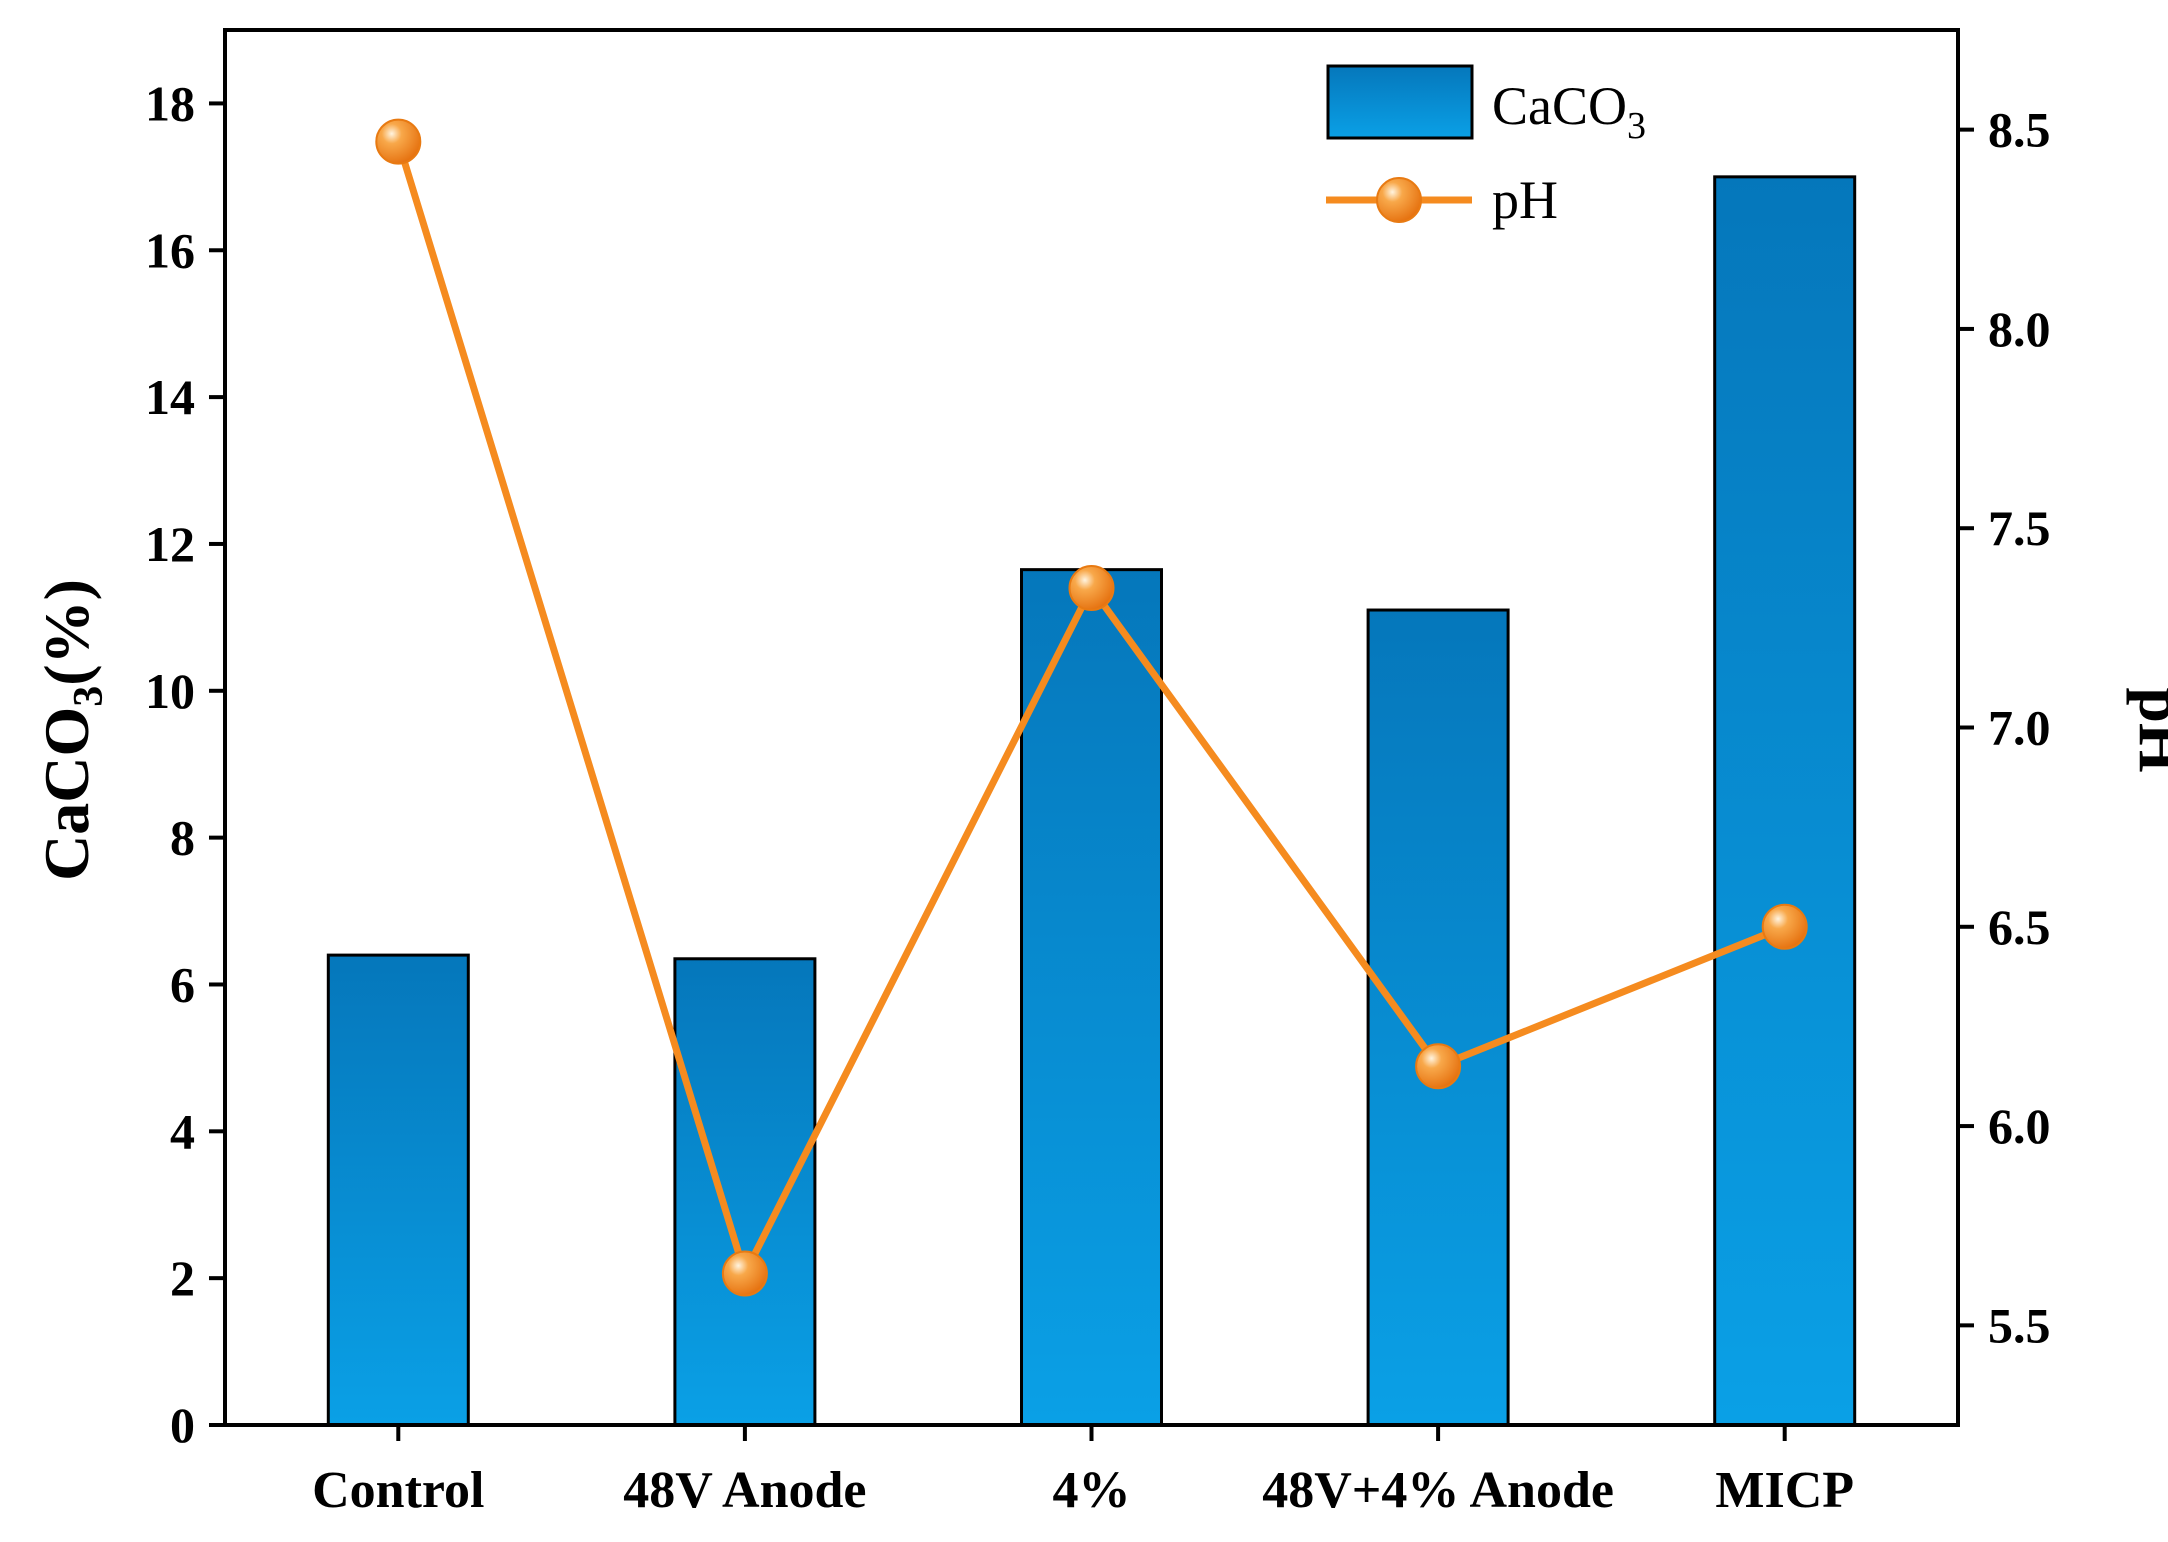  Describe the element at coordinates (2019, 728) in the screenshot. I see `right-tick-label: 7.0` at that location.